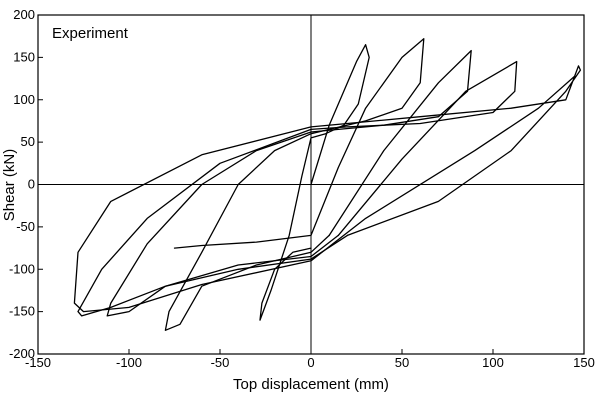 This screenshot has width=602, height=394. What do you see at coordinates (25, 226) in the screenshot?
I see `y-tick-label: -50` at bounding box center [25, 226].